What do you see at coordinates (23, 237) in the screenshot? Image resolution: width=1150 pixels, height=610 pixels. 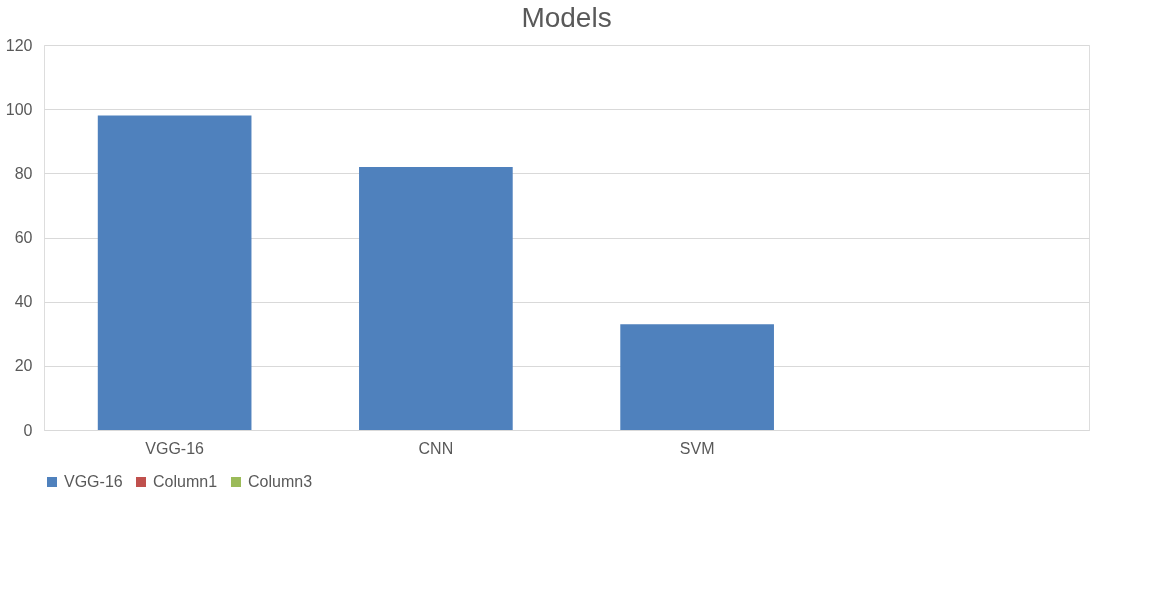 I see `y-tick-label: 60` at bounding box center [23, 237].